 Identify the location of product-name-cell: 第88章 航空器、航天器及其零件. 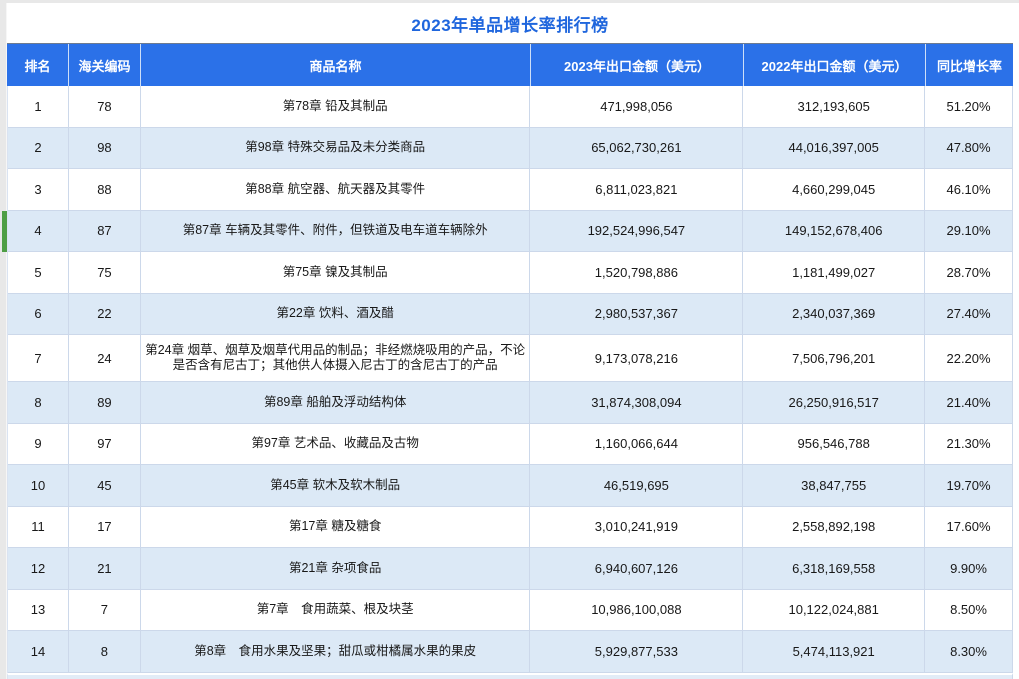
(336, 189).